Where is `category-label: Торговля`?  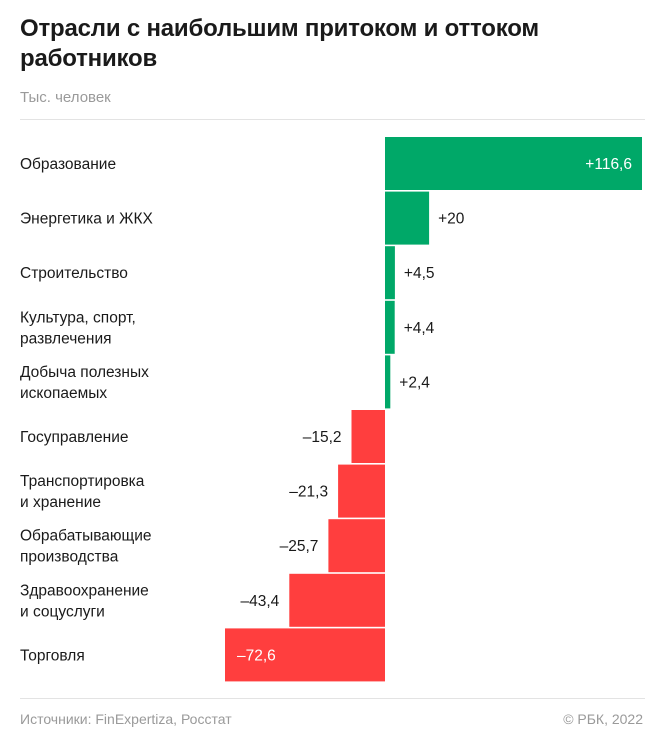 category-label: Торговля is located at coordinates (52, 655).